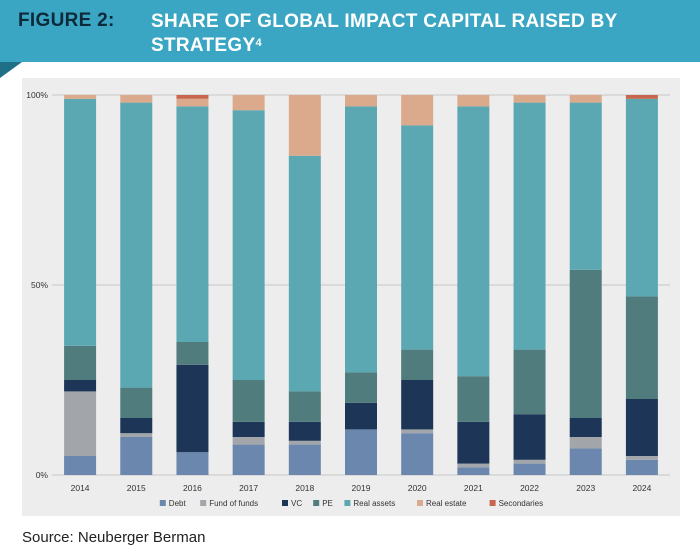 The image size is (700, 560). What do you see at coordinates (417, 488) in the screenshot?
I see `x-tick-label: 2020` at bounding box center [417, 488].